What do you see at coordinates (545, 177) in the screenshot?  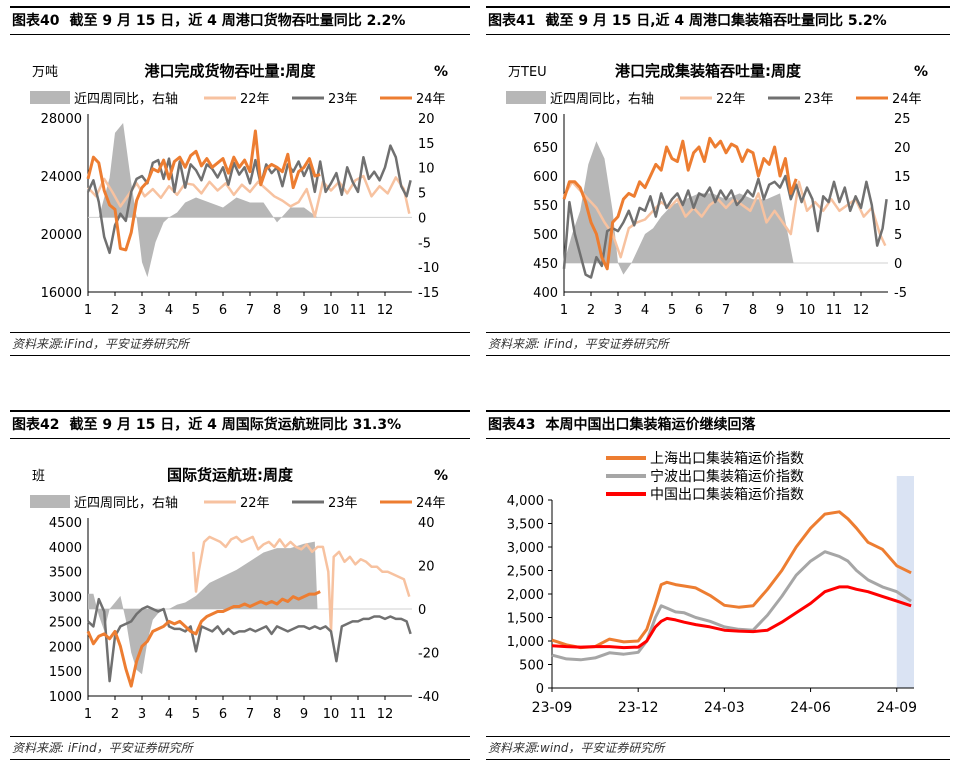 I see `y-tick-label: 600` at bounding box center [545, 177].